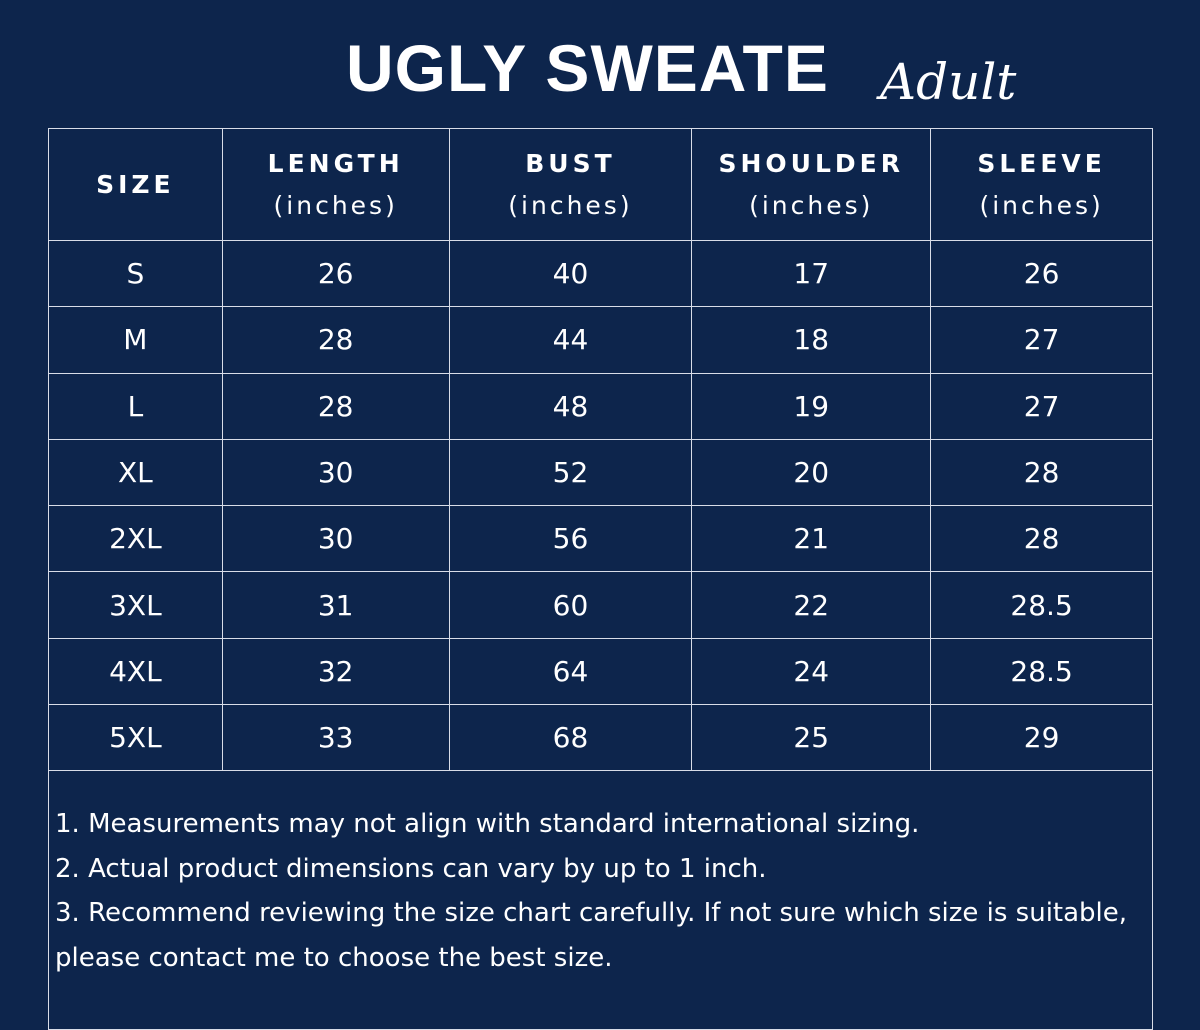 This screenshot has width=1200, height=1030. Describe the element at coordinates (570, 406) in the screenshot. I see `table-cell: 48` at that location.